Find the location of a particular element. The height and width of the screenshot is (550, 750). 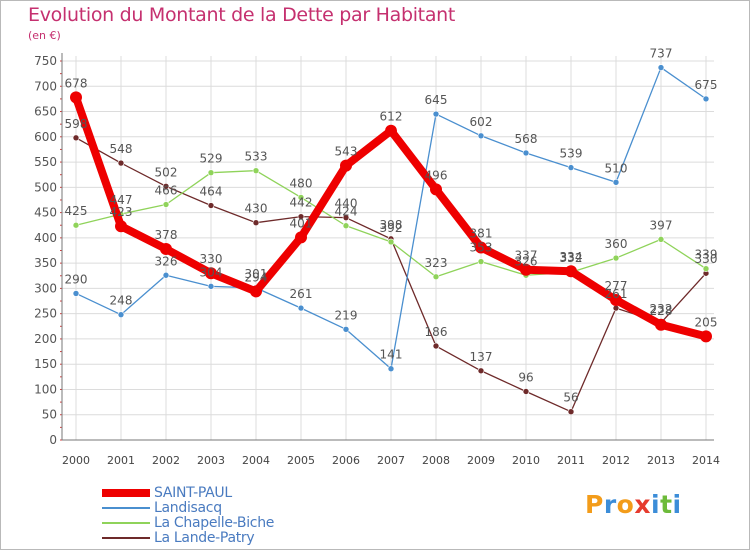

data-label-landisacq: 219 is located at coordinates (346, 315).